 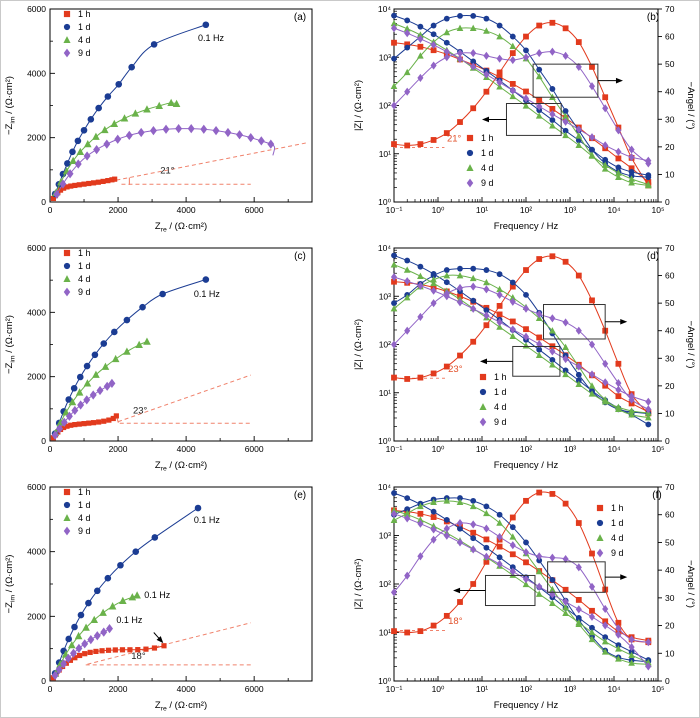 What do you see at coordinates (670, 626) in the screenshot?
I see `svg-text: 20` at bounding box center [670, 626].